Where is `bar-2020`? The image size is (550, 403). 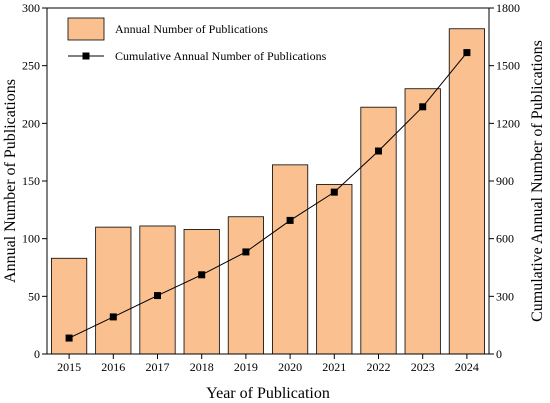 bar-2020 is located at coordinates (290, 259).